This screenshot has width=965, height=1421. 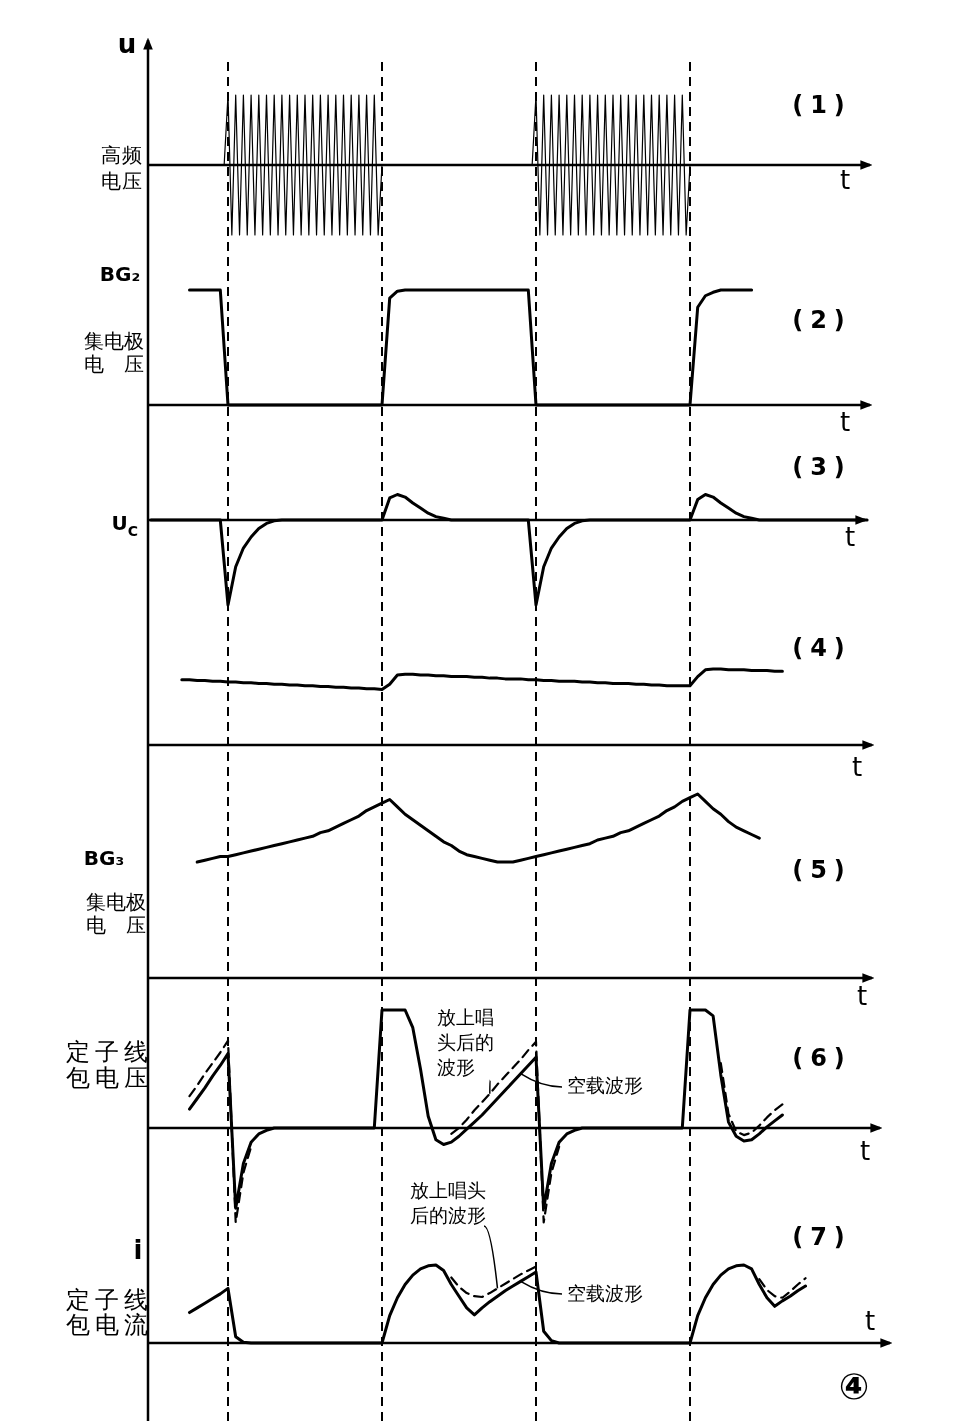 What do you see at coordinates (104, 858) in the screenshot?
I see `text: BG₃` at bounding box center [104, 858].